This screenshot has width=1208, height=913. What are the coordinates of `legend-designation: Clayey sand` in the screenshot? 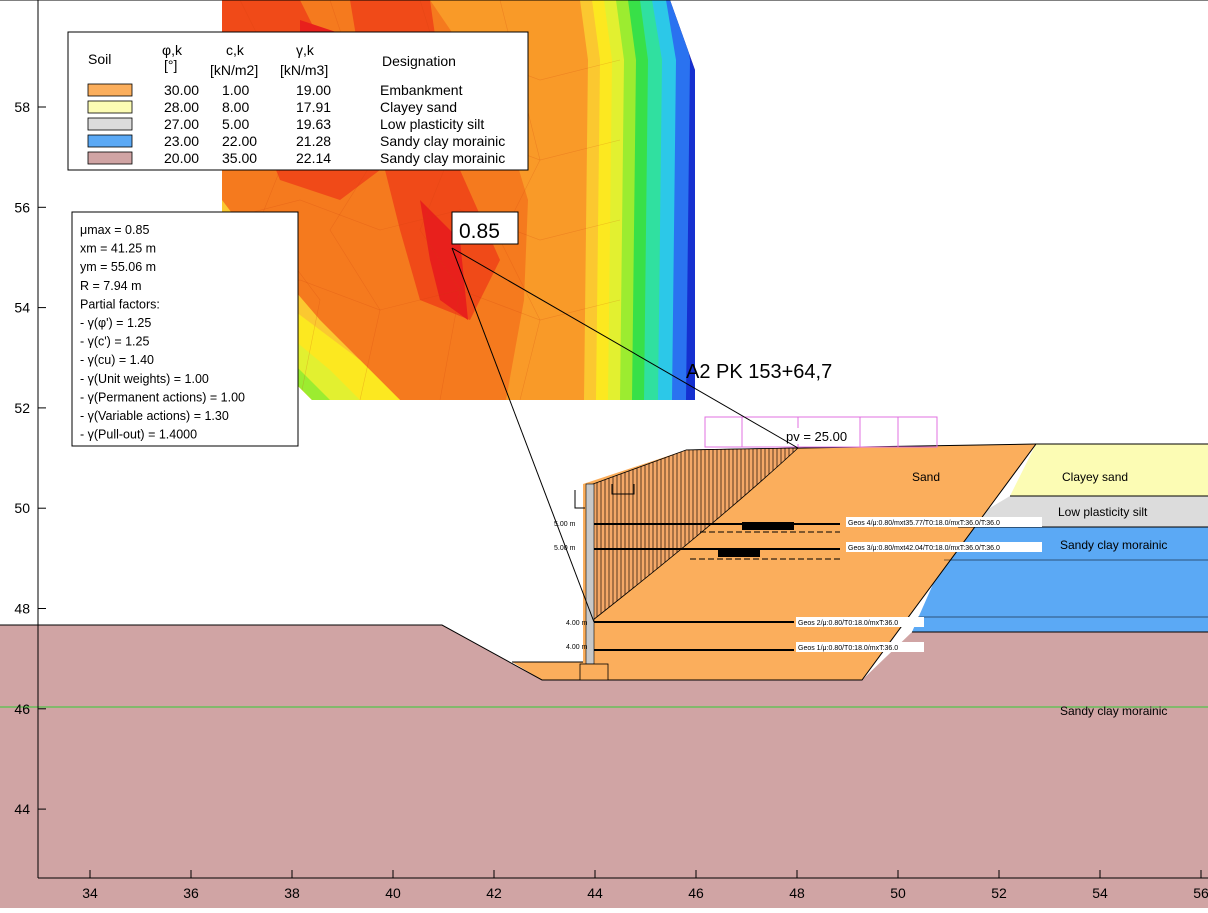 It's located at (418, 107).